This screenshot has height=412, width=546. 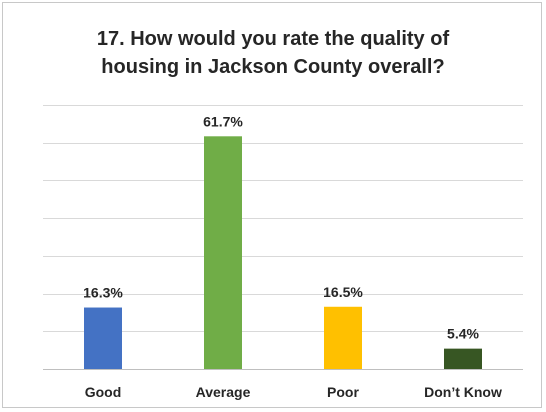 I want to click on chart-title-line-2: housing in Jackson County overall?, so click(x=273, y=67).